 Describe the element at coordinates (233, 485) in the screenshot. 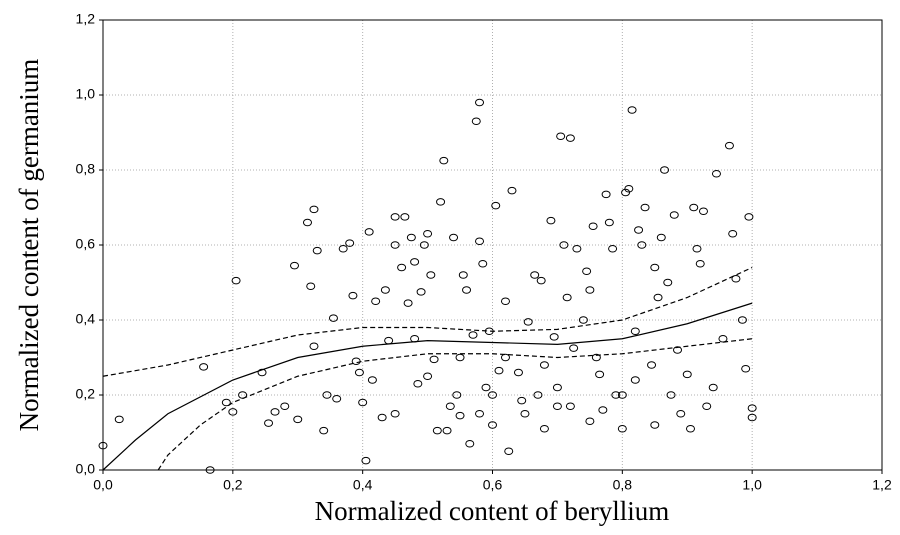

I see `x-tick-label: 0,2` at that location.